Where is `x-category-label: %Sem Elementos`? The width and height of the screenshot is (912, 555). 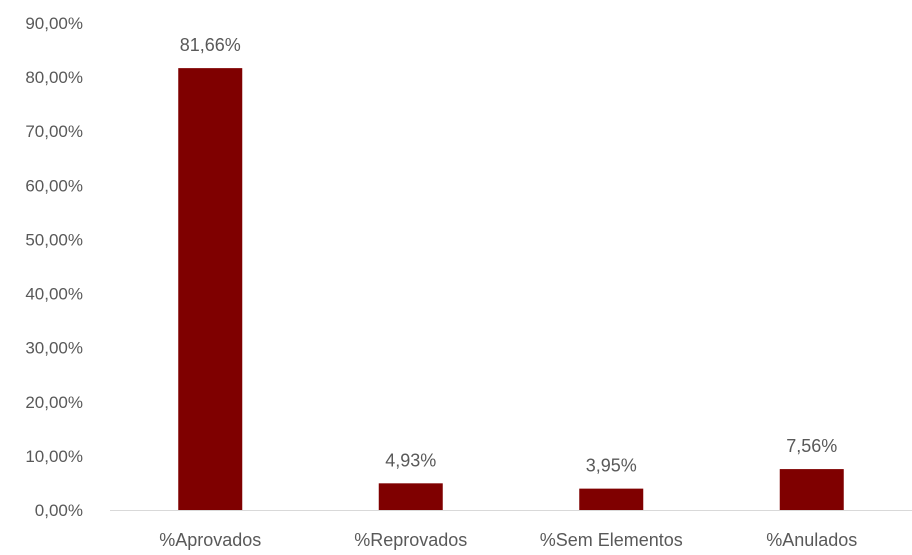
x-category-label: %Sem Elementos is located at coordinates (611, 540).